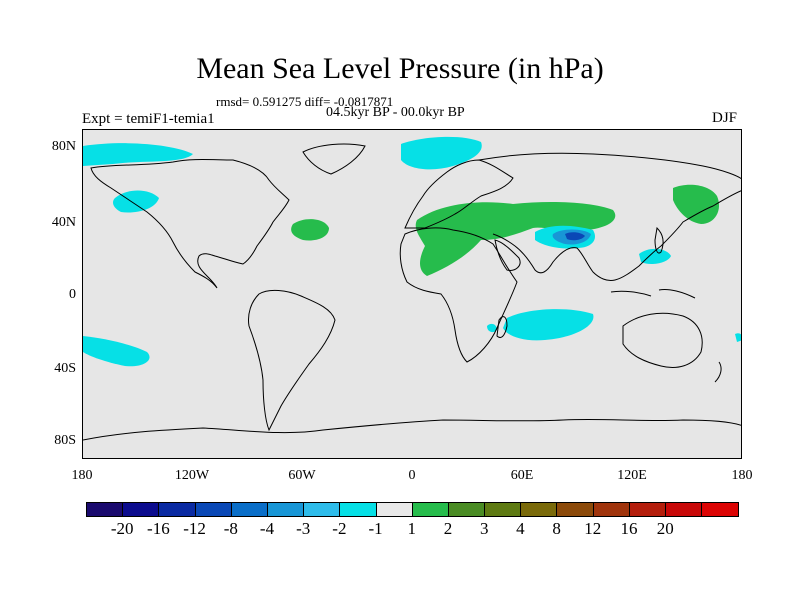 The width and height of the screenshot is (800, 600). I want to click on colorbar, so click(413, 509).